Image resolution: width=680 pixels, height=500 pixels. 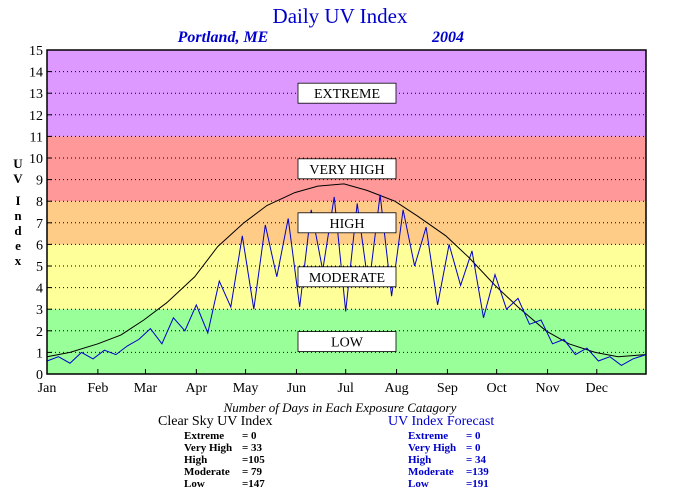 I want to click on x-tick-label: Feb, so click(x=97, y=388).